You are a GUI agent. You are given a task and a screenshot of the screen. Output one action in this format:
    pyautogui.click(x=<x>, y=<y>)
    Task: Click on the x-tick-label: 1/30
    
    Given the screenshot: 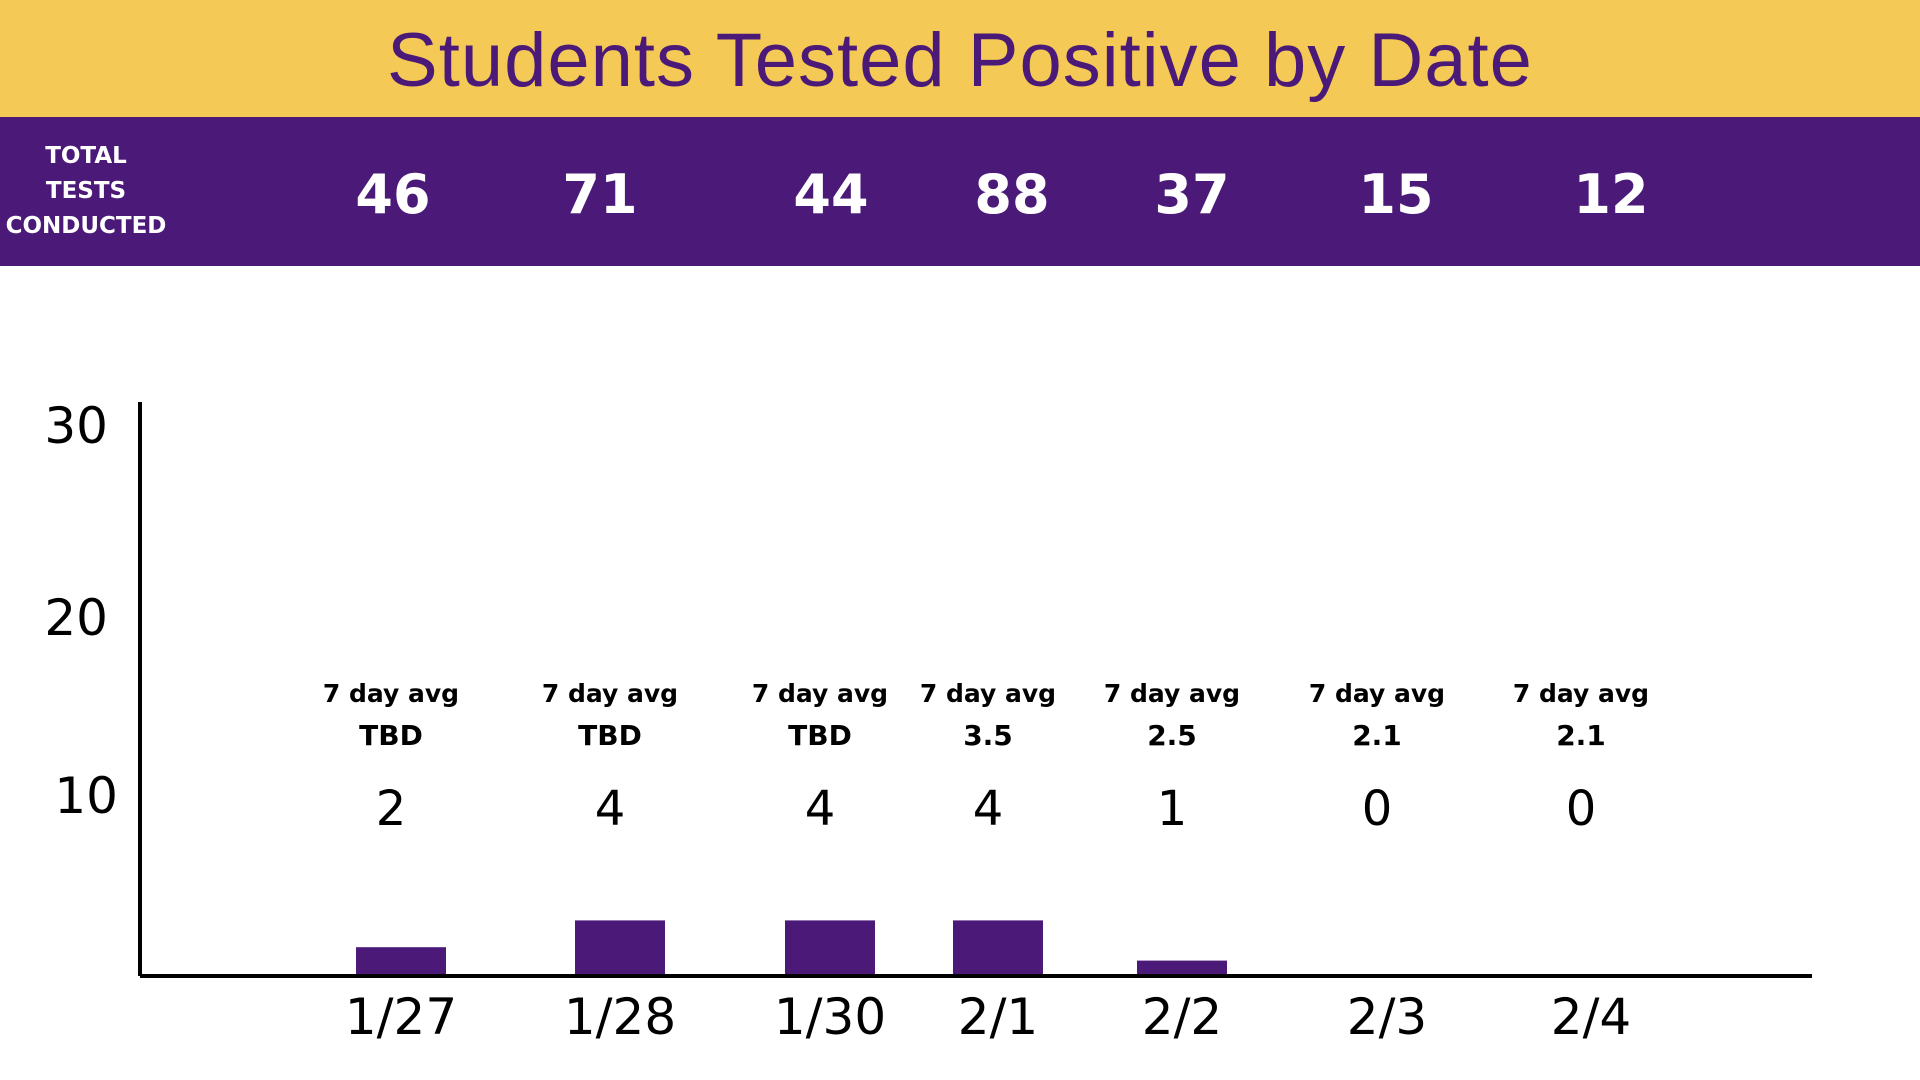 What is the action you would take?
    pyautogui.click(x=830, y=1017)
    